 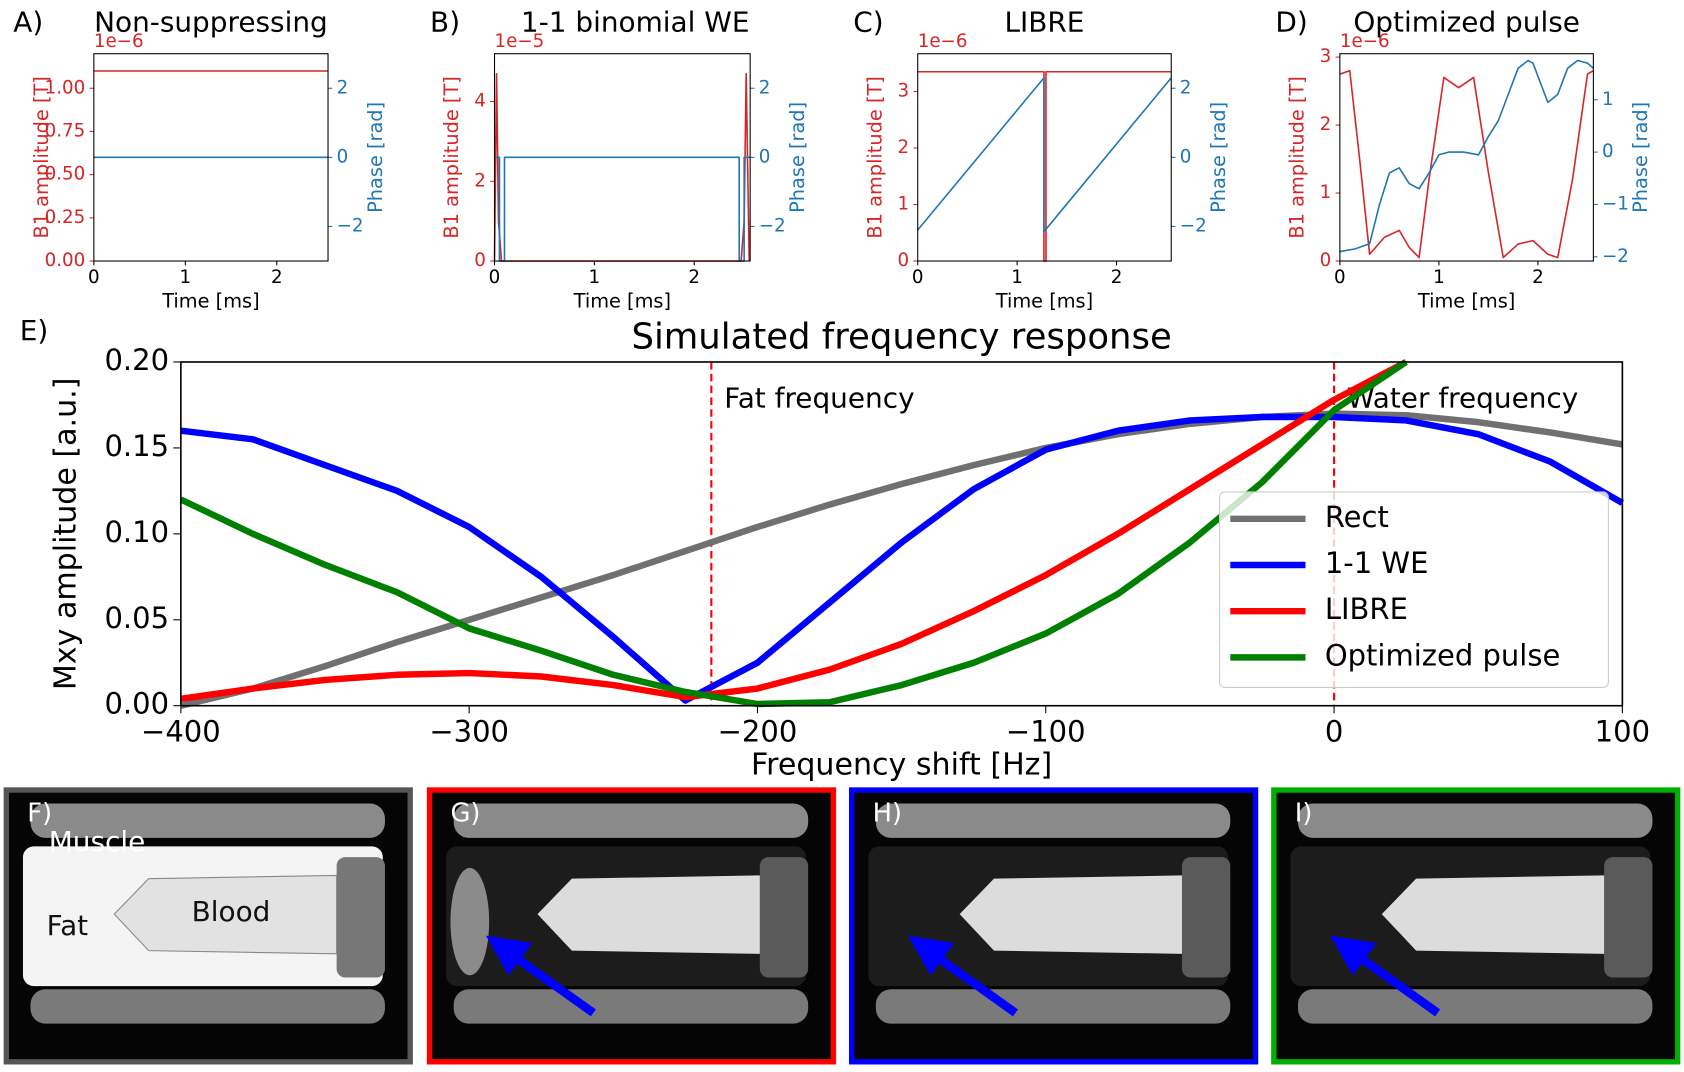 What do you see at coordinates (1377, 563) in the screenshot?
I see `legend-label: 1-1 WE` at bounding box center [1377, 563].